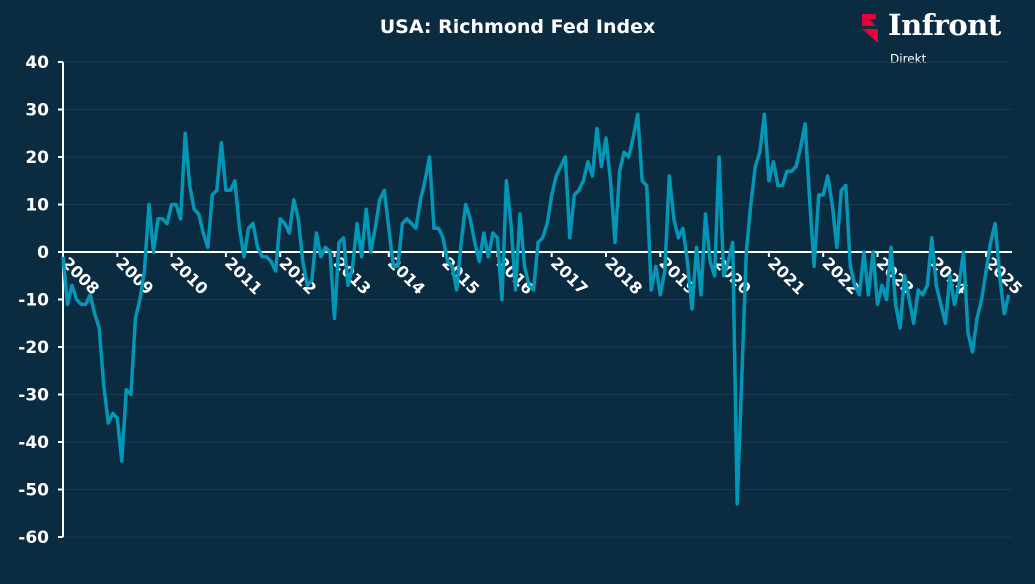 This screenshot has width=1035, height=584. Describe the element at coordinates (134, 275) in the screenshot. I see `x-tick-label: 2009` at that location.